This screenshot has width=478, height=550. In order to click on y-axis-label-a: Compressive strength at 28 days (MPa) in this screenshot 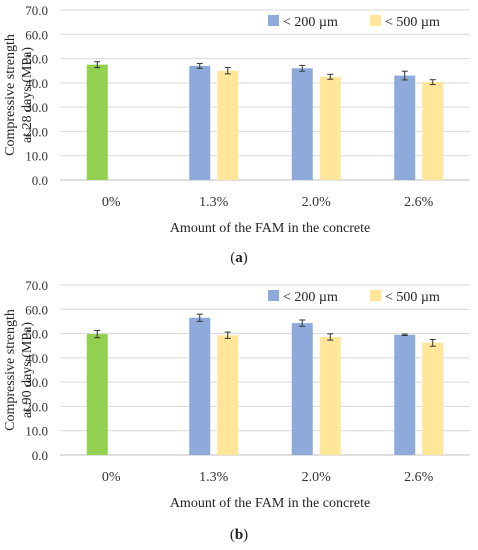, I will do `click(19, 95)`.